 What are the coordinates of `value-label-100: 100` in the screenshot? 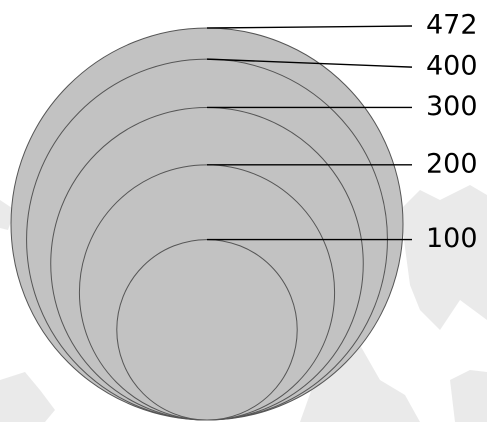 It's located at (452, 238).